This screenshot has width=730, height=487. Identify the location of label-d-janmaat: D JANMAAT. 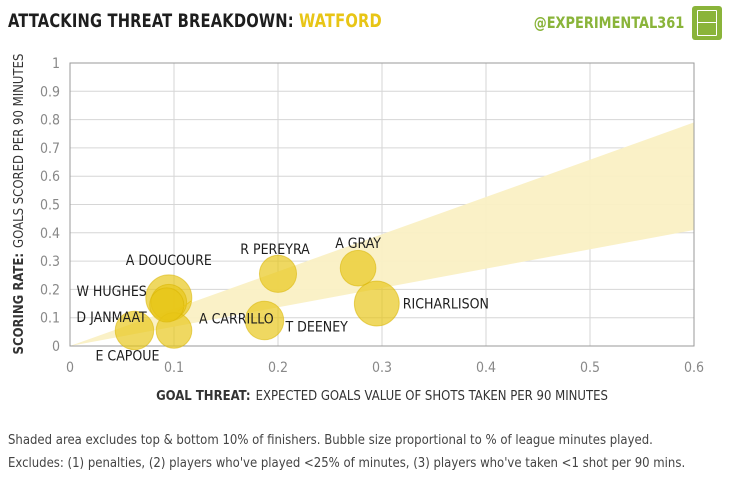
(111, 318).